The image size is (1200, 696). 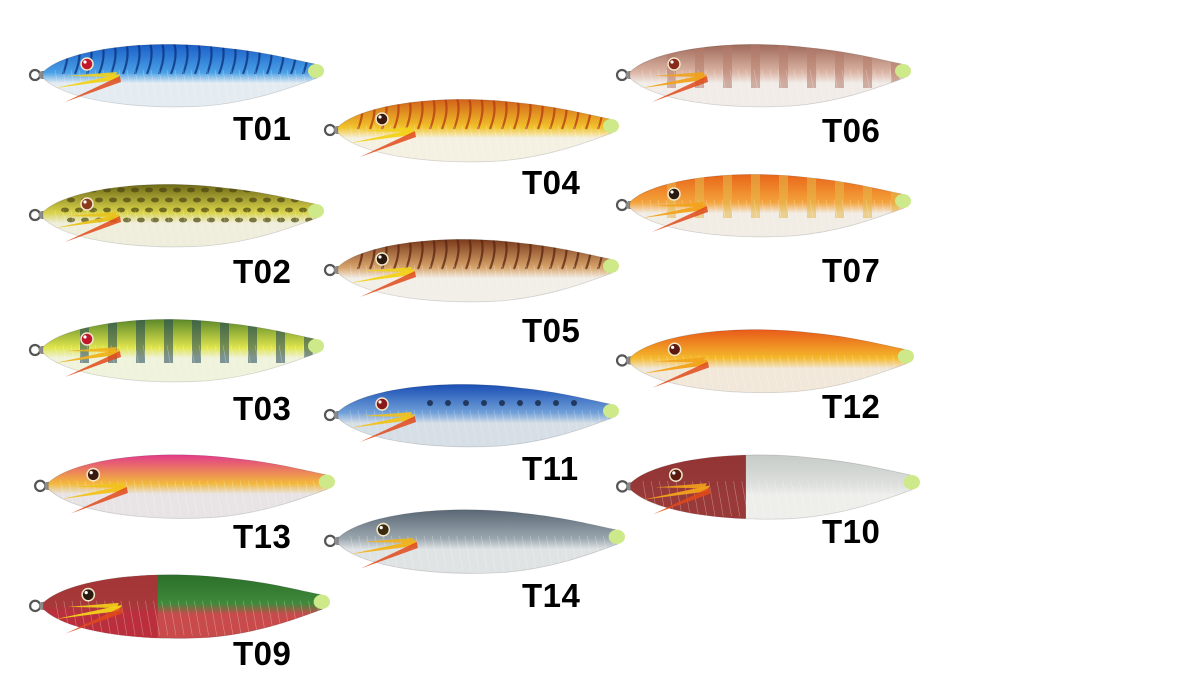 I want to click on squid-jig-t07, so click(x=762, y=215).